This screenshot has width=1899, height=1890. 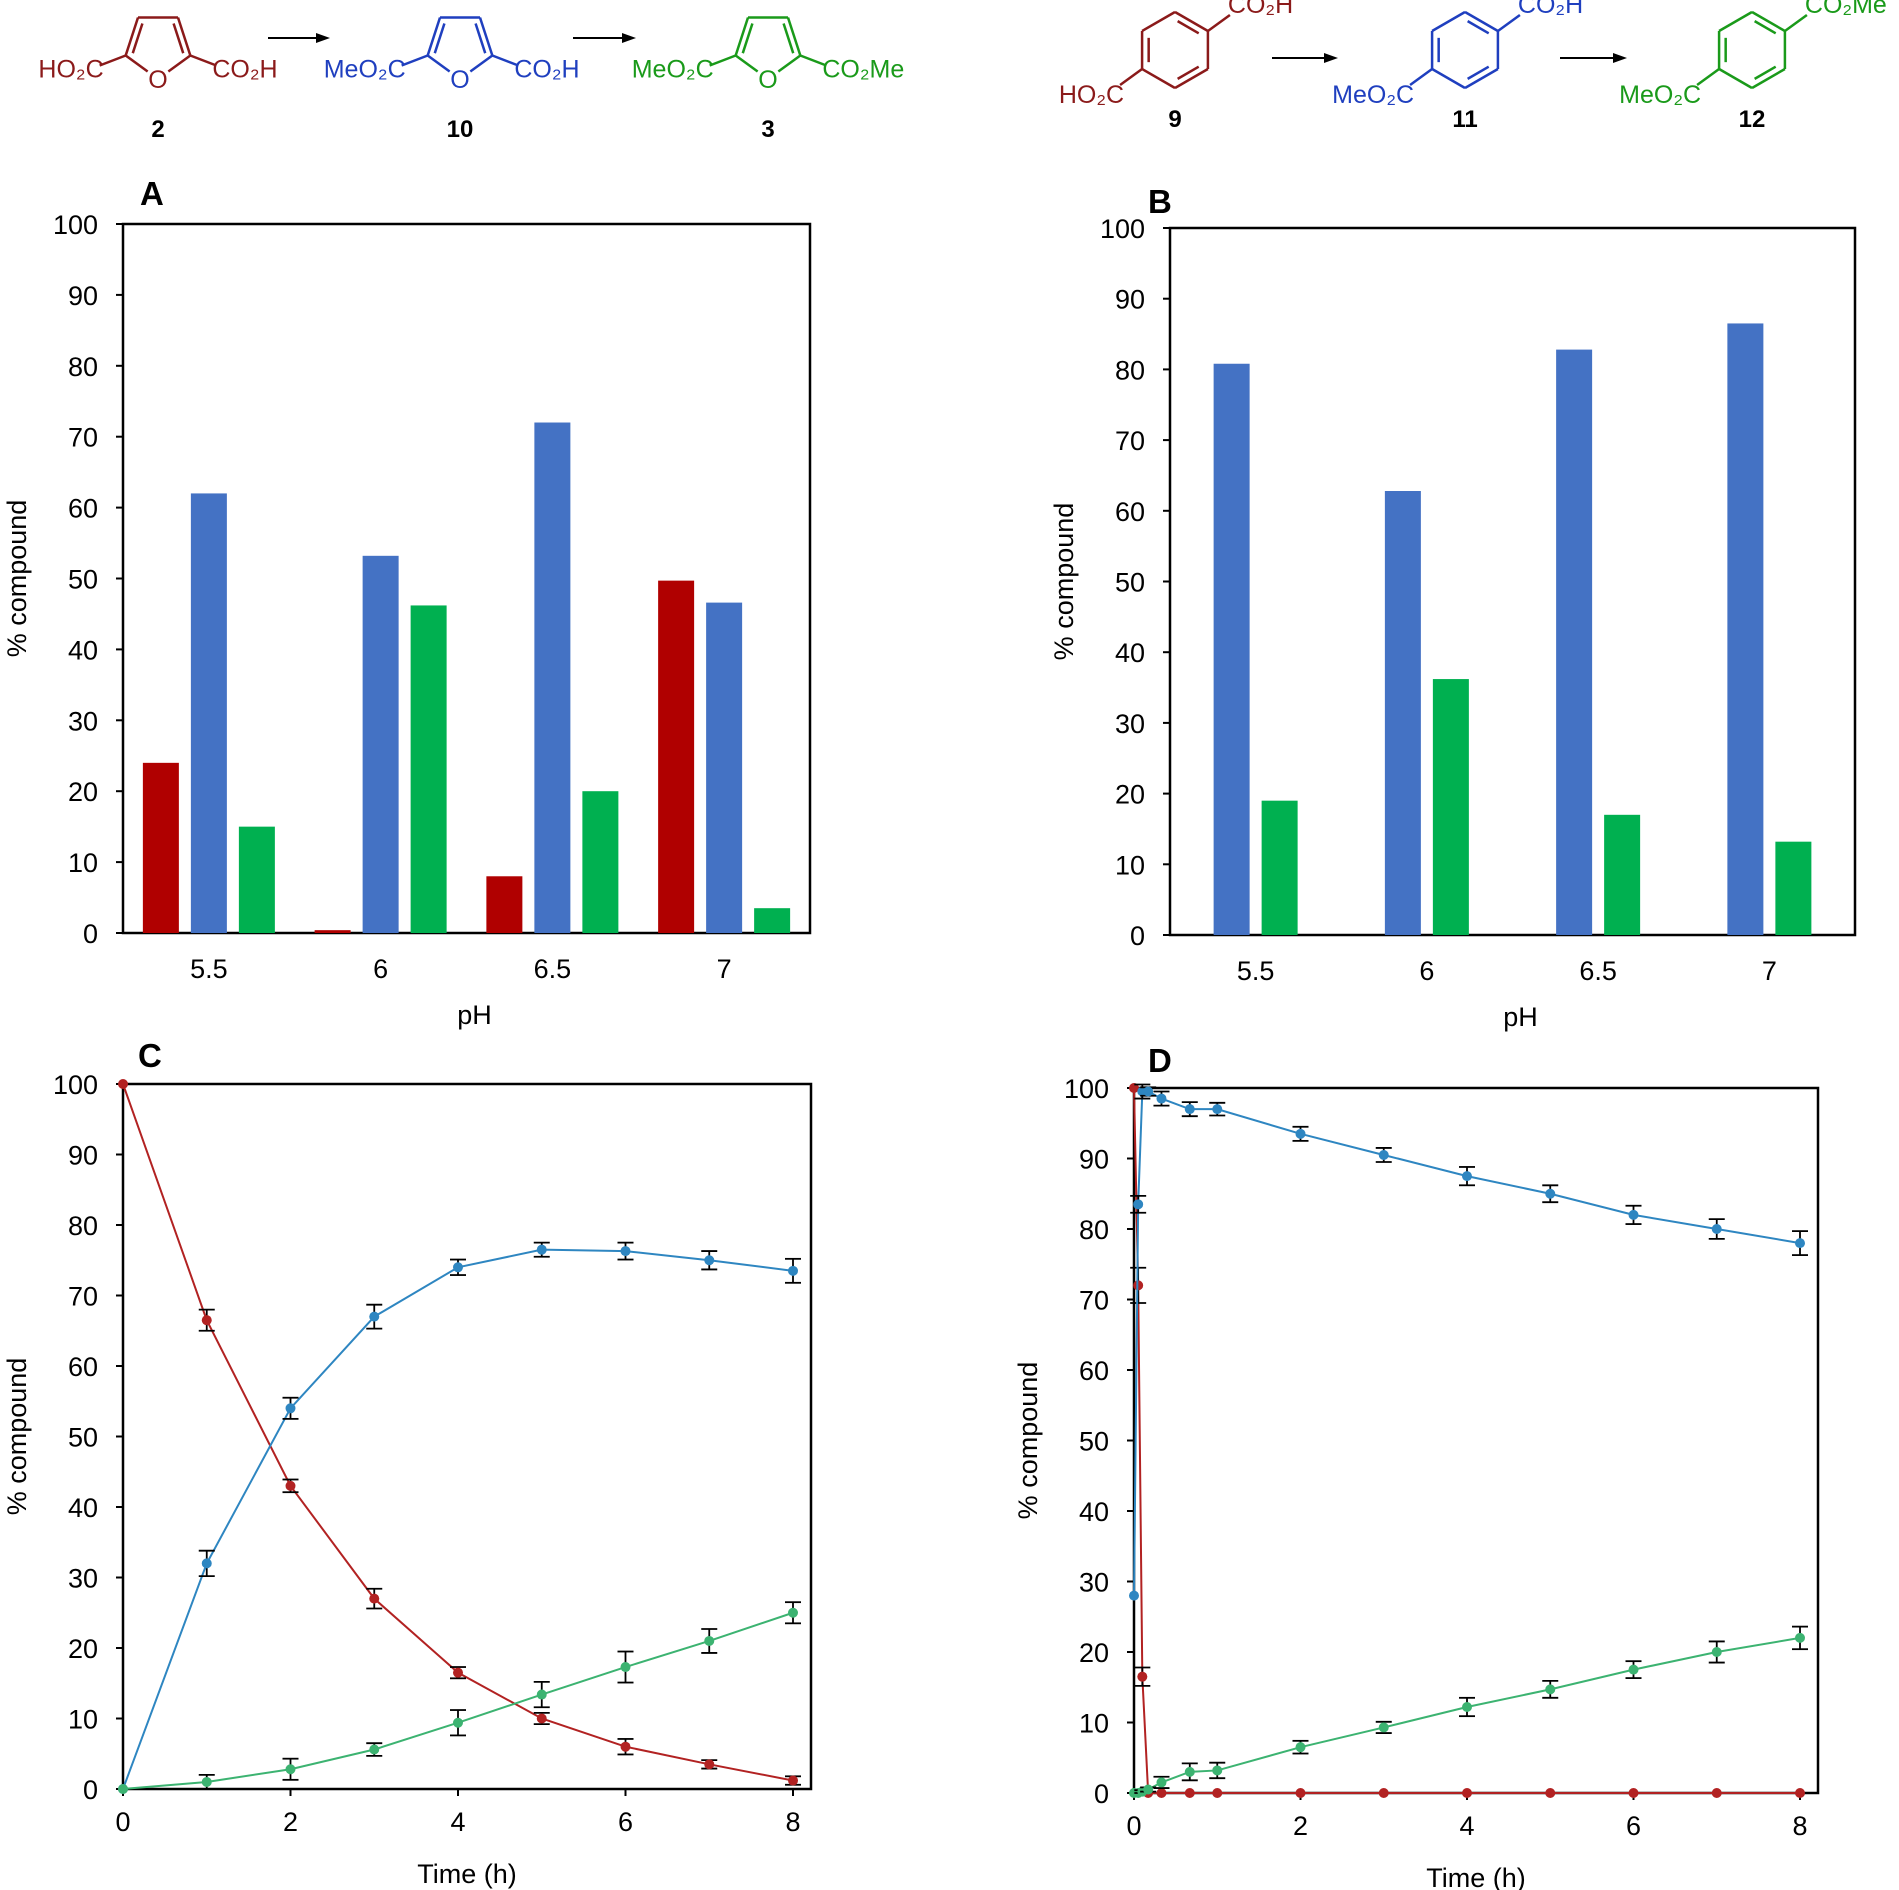 I want to click on x-tick-label: 5.5, so click(x=209, y=969).